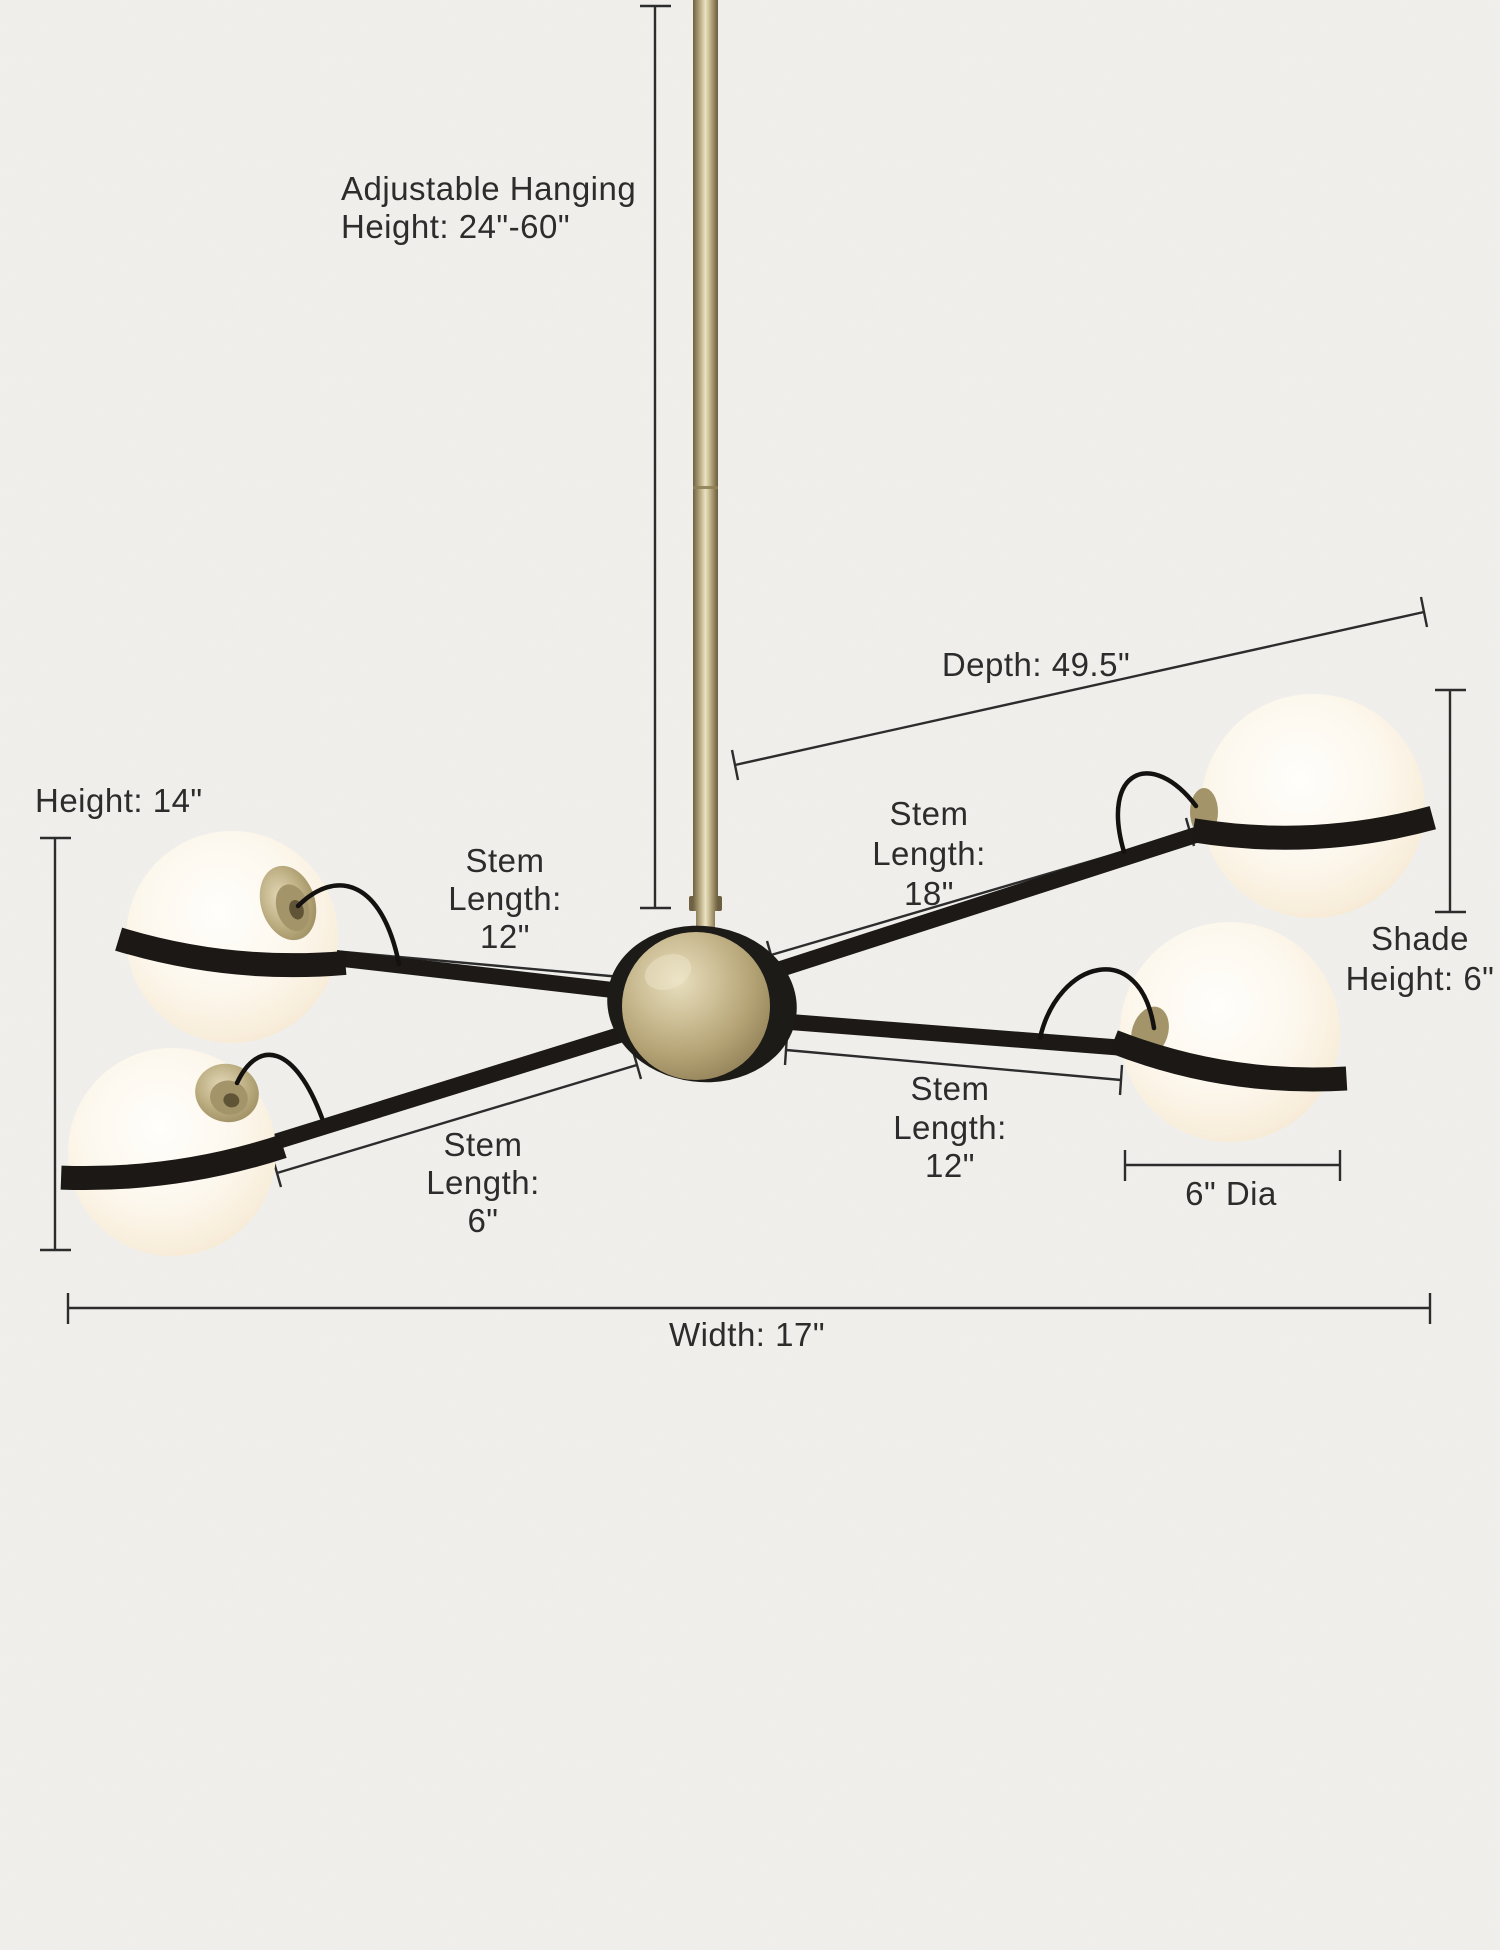 The image size is (1500, 1950). I want to click on globe-upper-right, so click(1275, 806).